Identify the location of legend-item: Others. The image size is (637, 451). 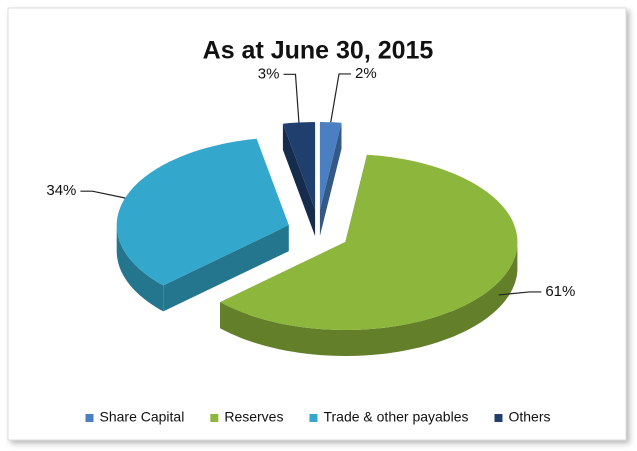
(522, 417).